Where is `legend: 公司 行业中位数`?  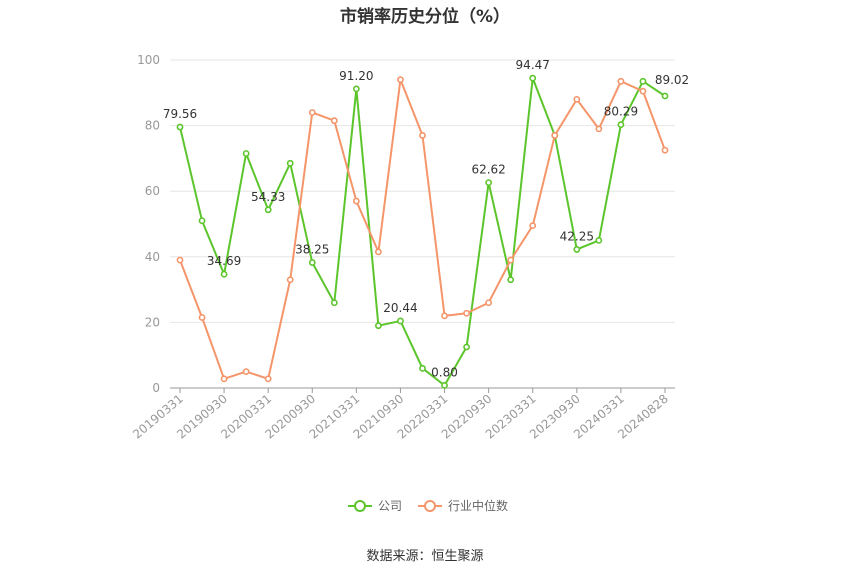 legend: 公司 行业中位数 is located at coordinates (428, 505).